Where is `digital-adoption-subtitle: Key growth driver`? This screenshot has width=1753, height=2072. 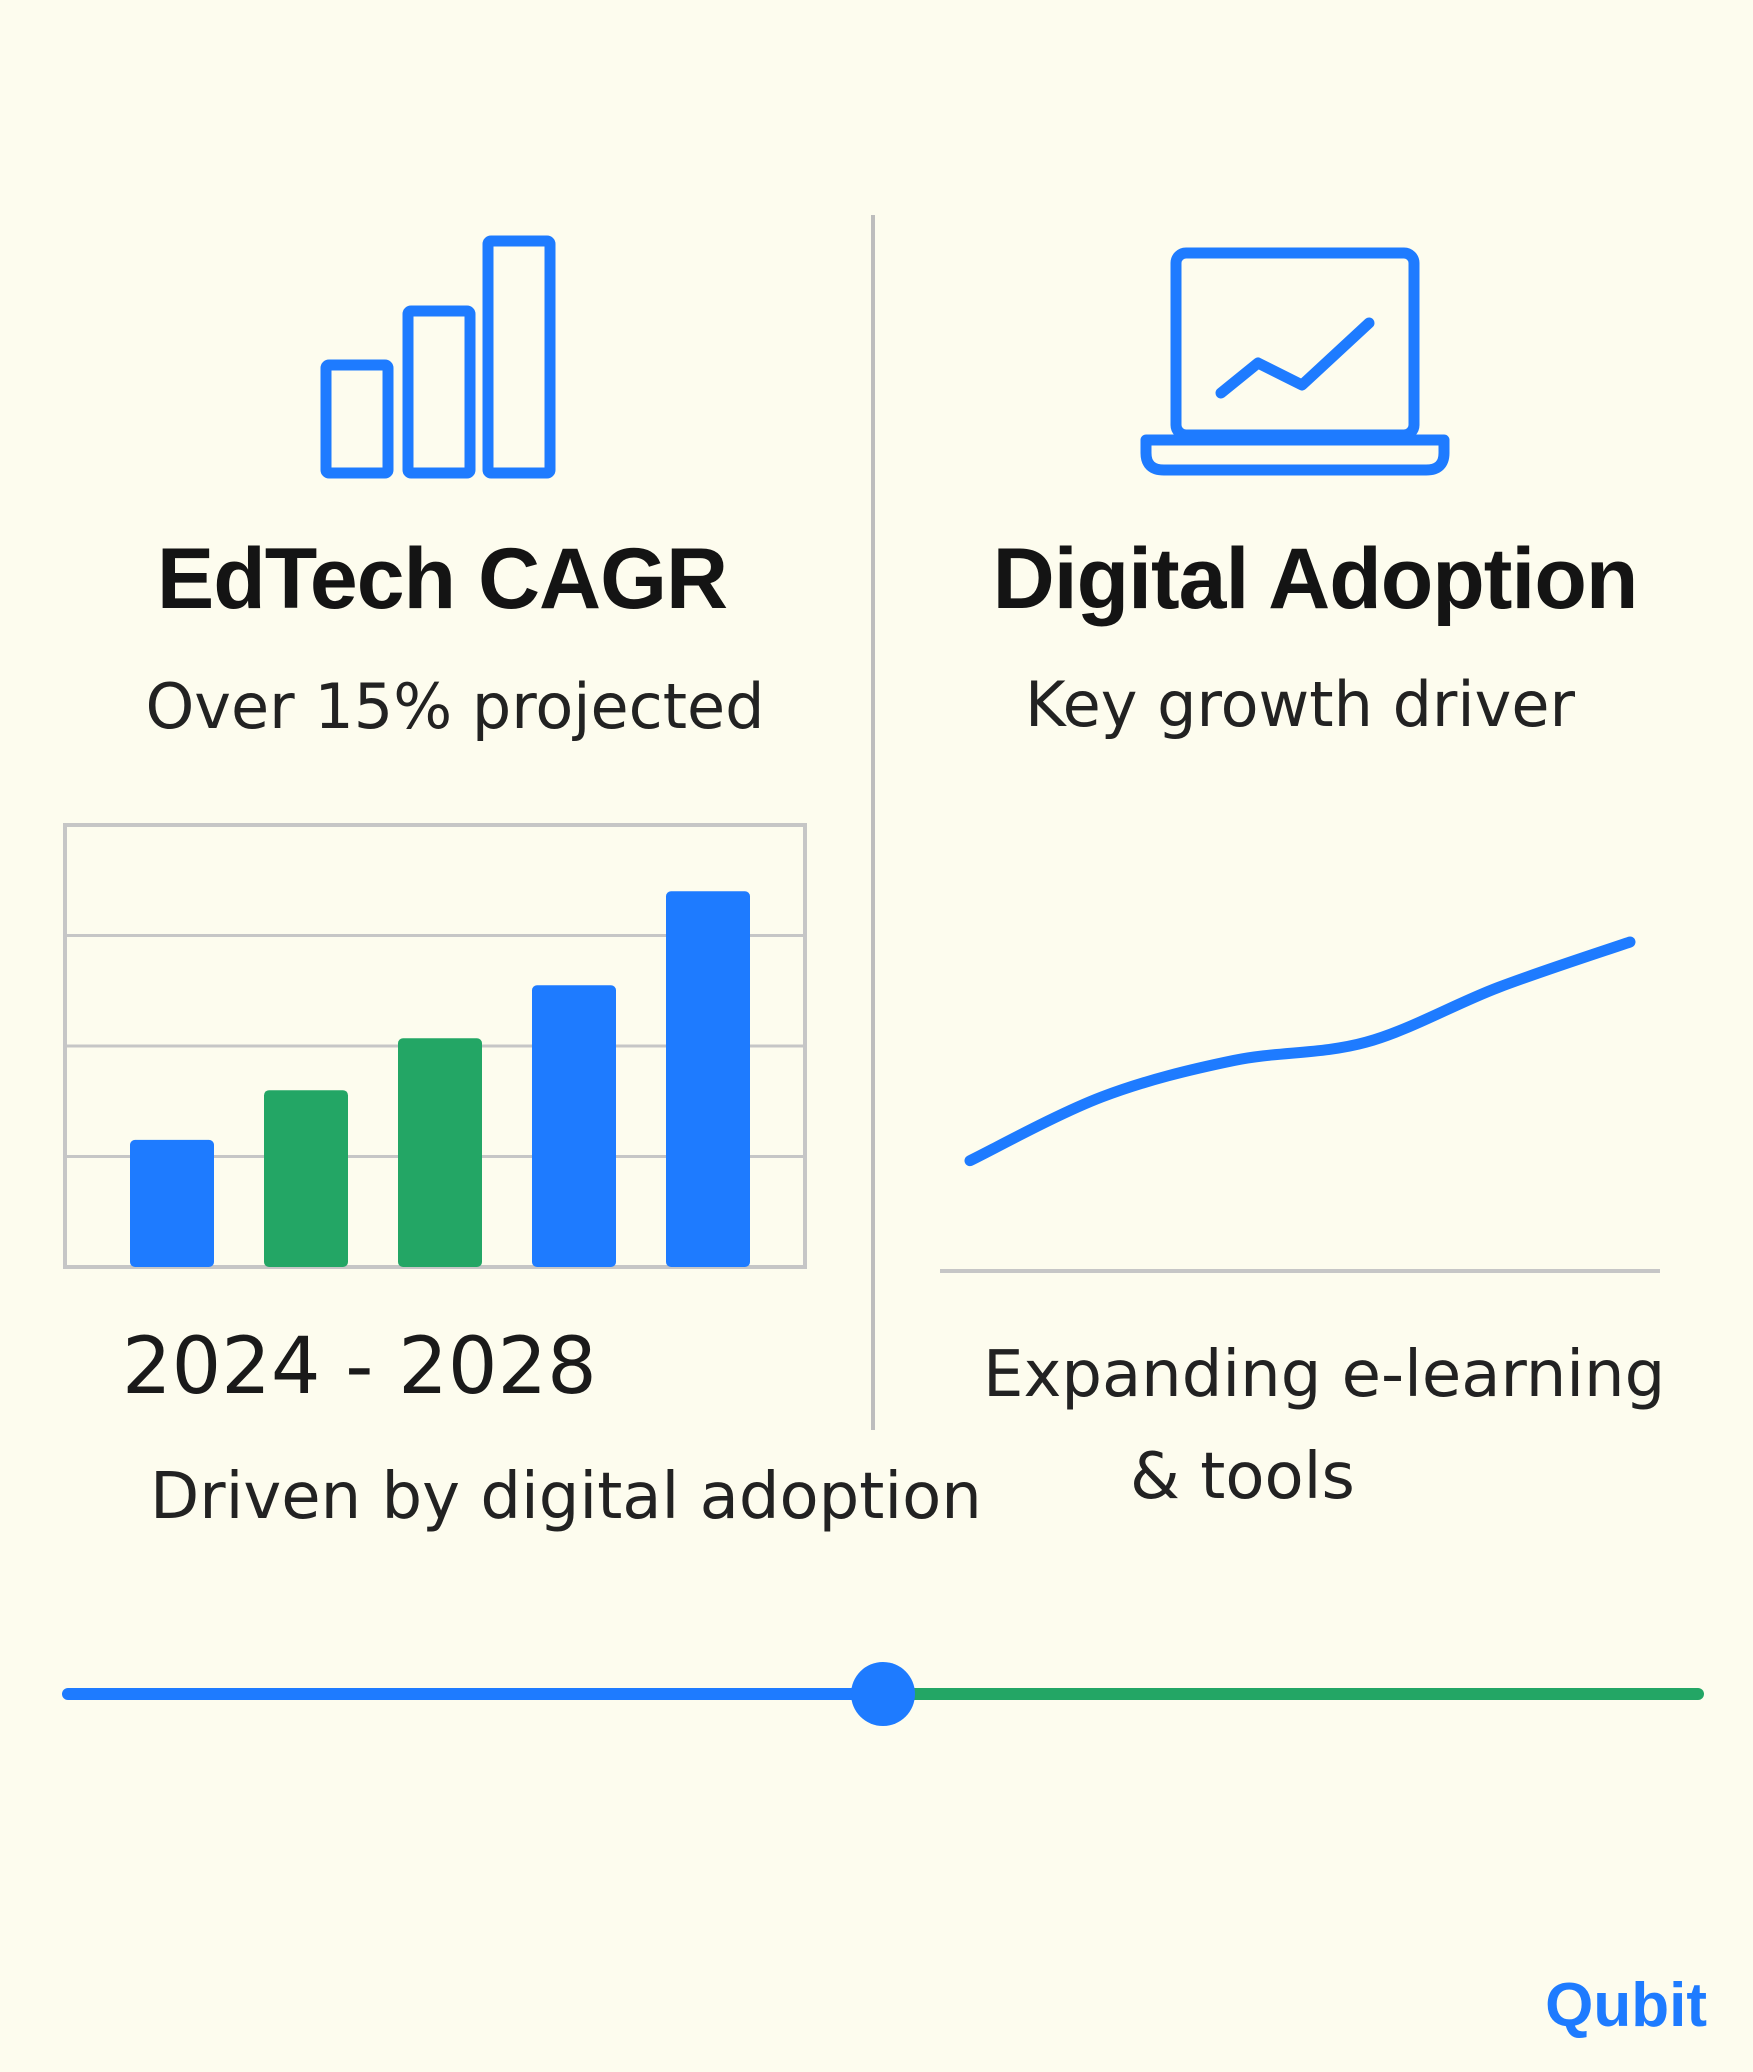
digital-adoption-subtitle: Key growth driver is located at coordinates (1300, 704).